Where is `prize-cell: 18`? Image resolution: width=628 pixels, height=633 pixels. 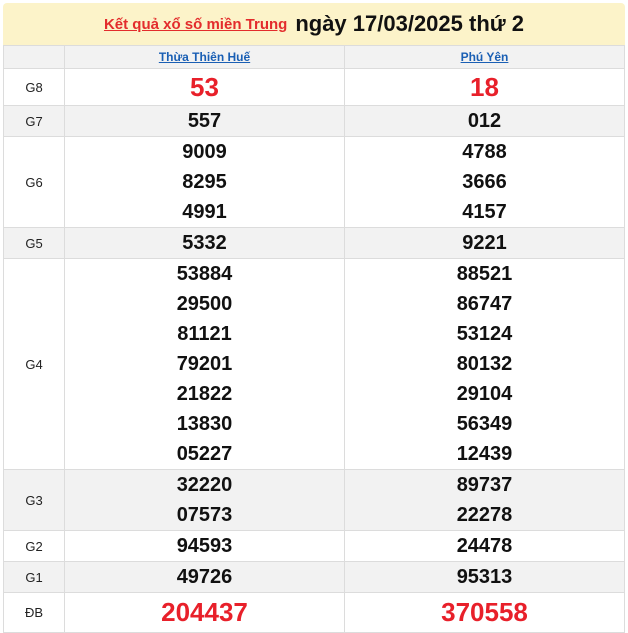 prize-cell: 18 is located at coordinates (484, 87).